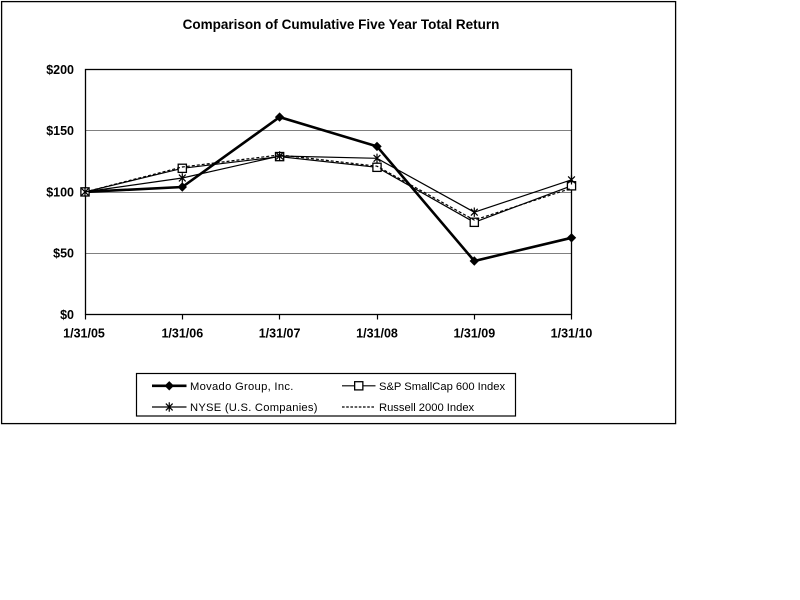 This screenshot has height=600, width=800. Describe the element at coordinates (474, 333) in the screenshot. I see `svg-text: 1/31/09` at that location.